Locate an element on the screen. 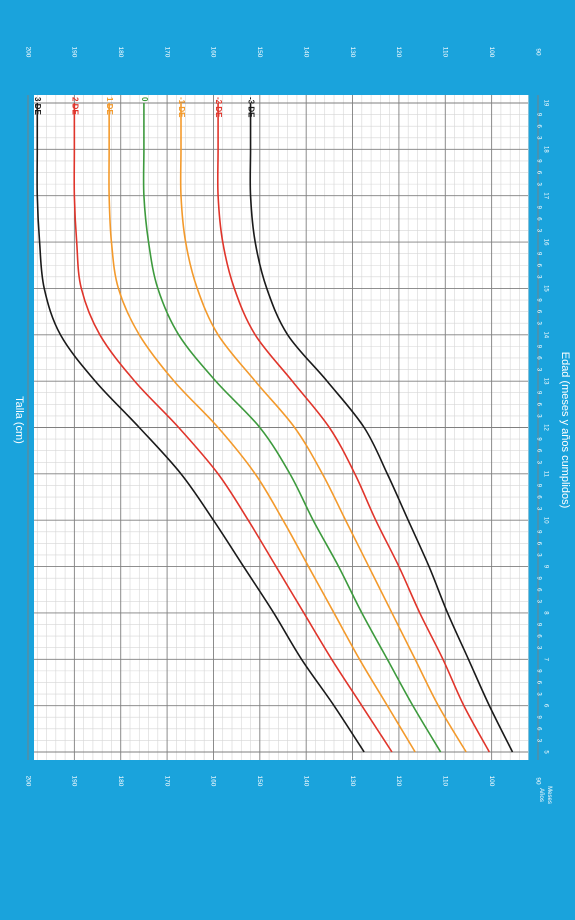 The image size is (575, 920). x-tick-label-year: 13 is located at coordinates (545, 381).